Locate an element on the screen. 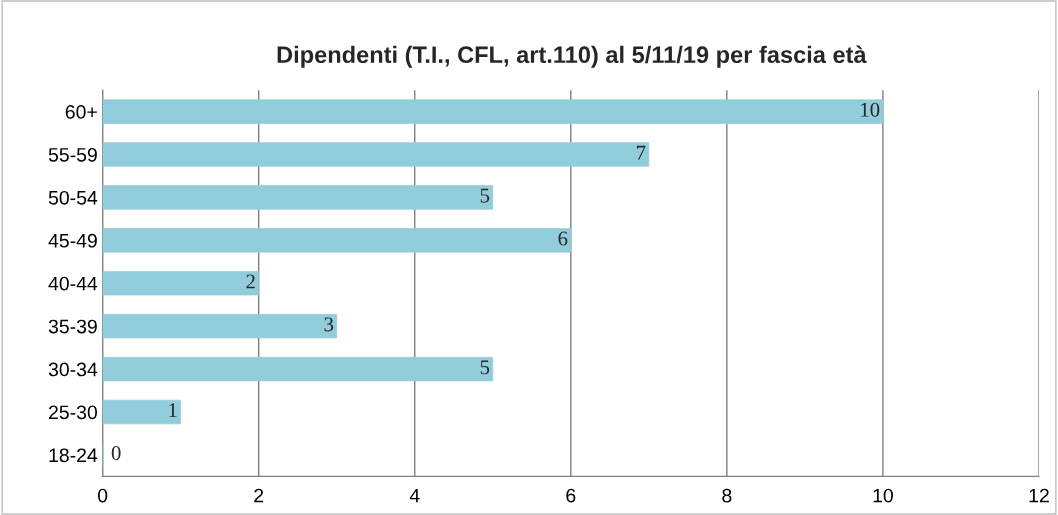 The image size is (1058, 515). data-label: 2 is located at coordinates (250, 281).